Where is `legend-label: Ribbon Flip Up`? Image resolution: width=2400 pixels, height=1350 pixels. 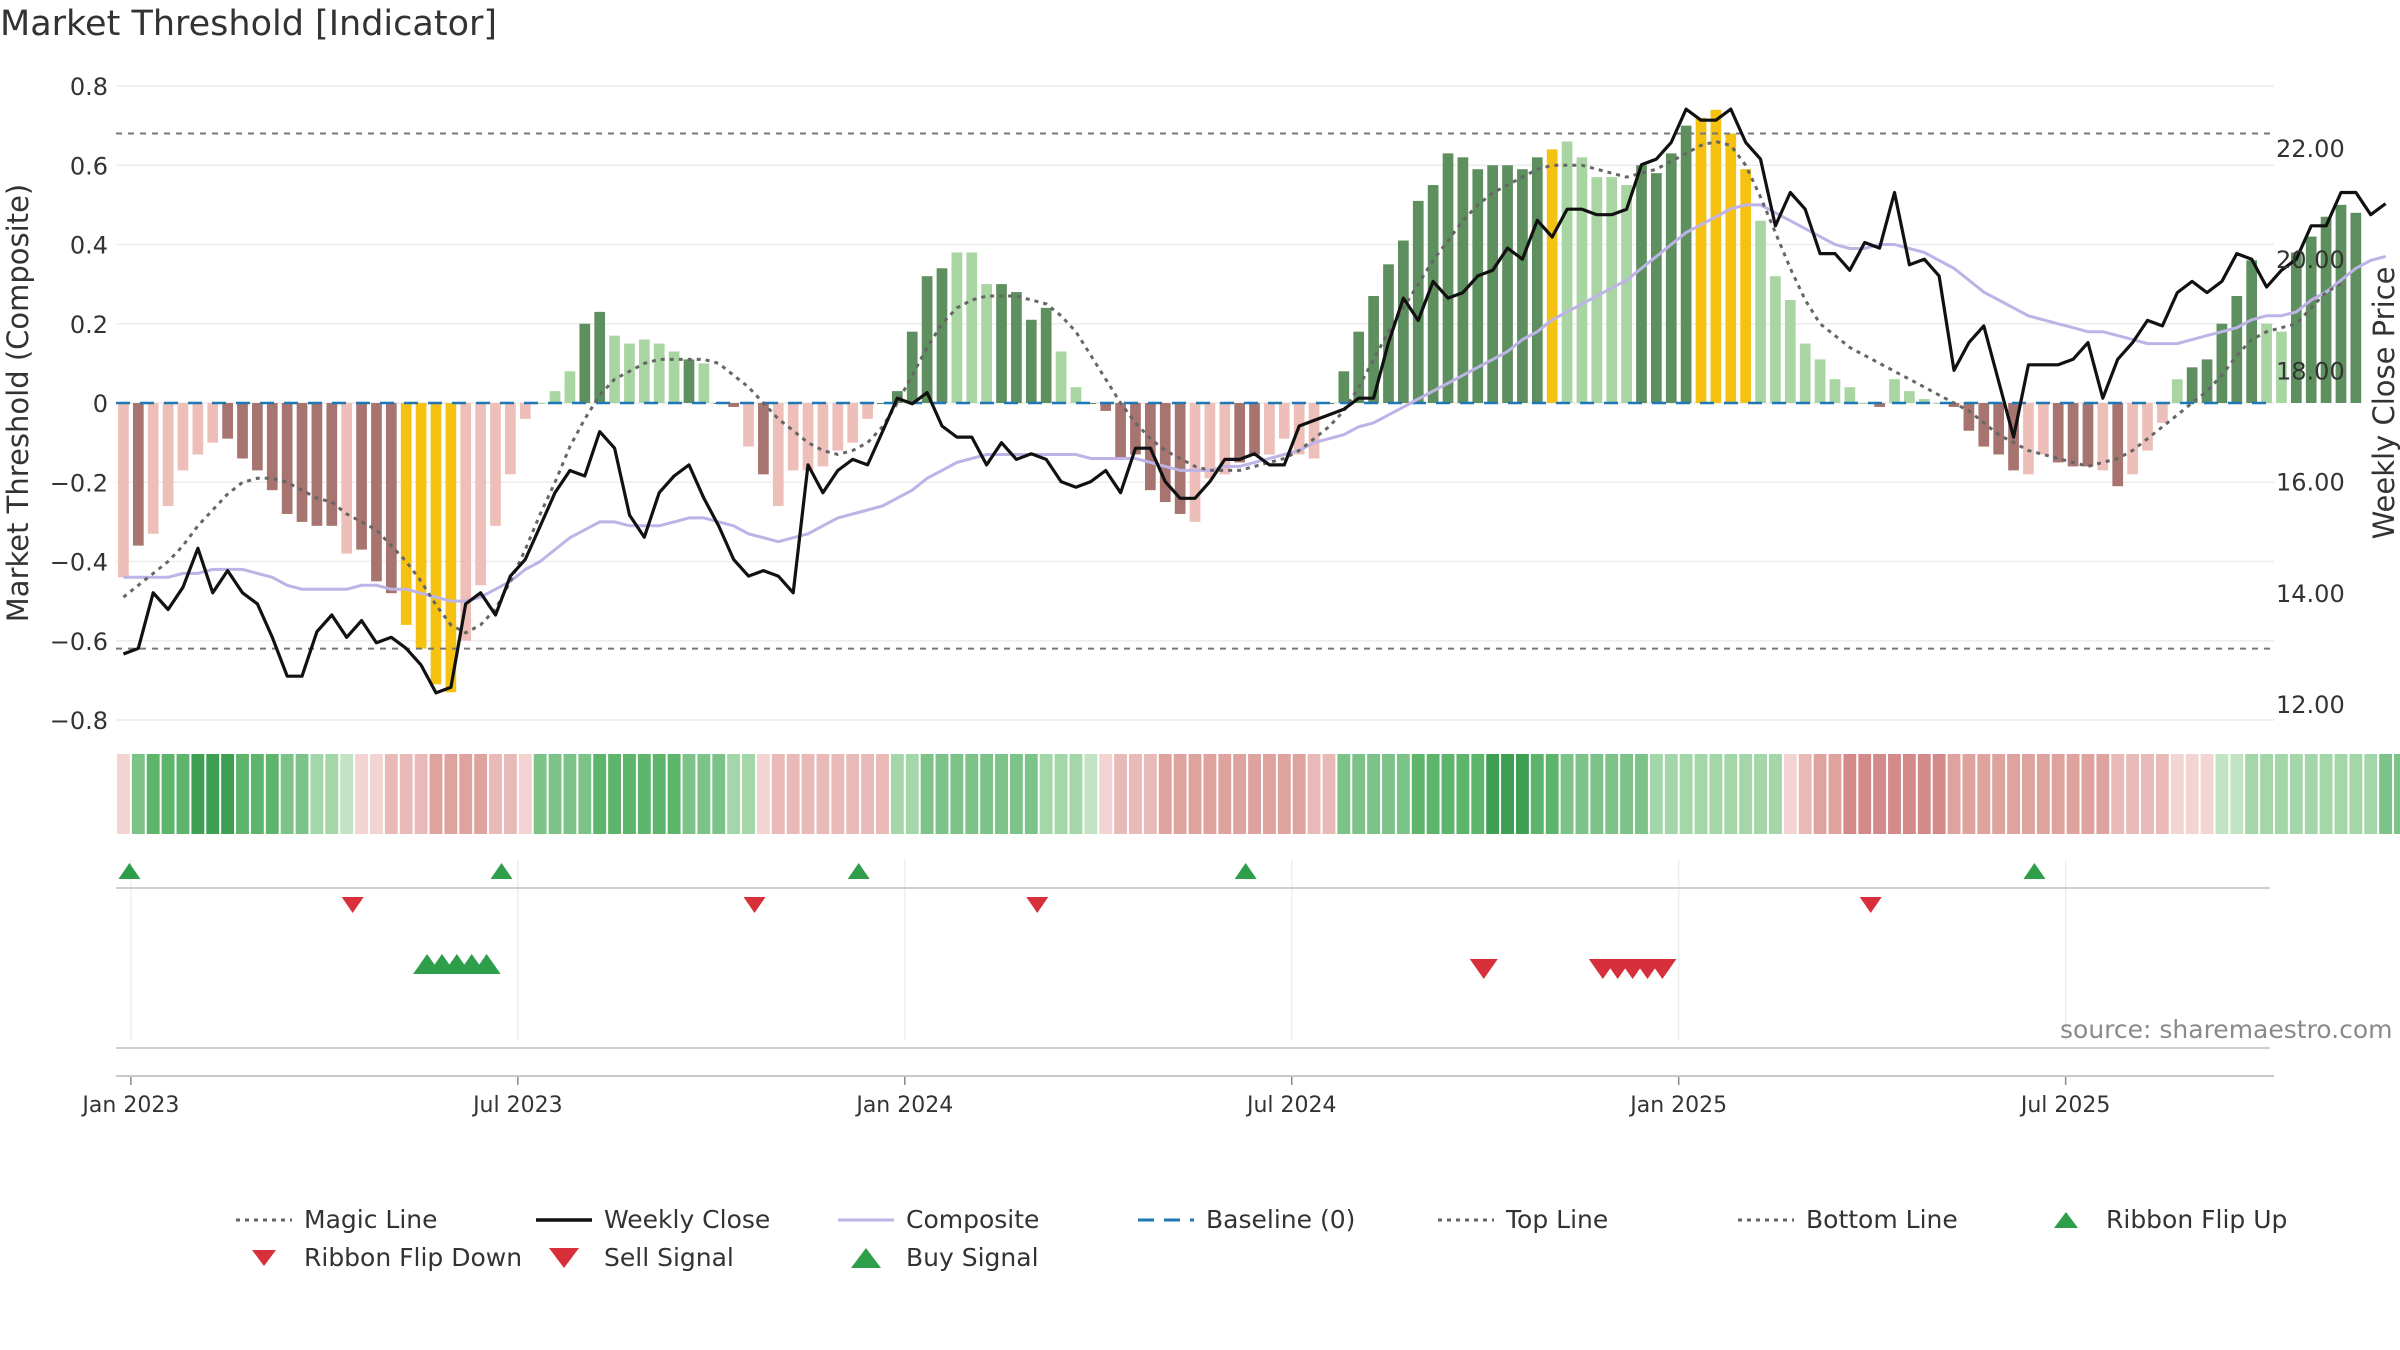
legend-label: Ribbon Flip Up is located at coordinates (2197, 1219).